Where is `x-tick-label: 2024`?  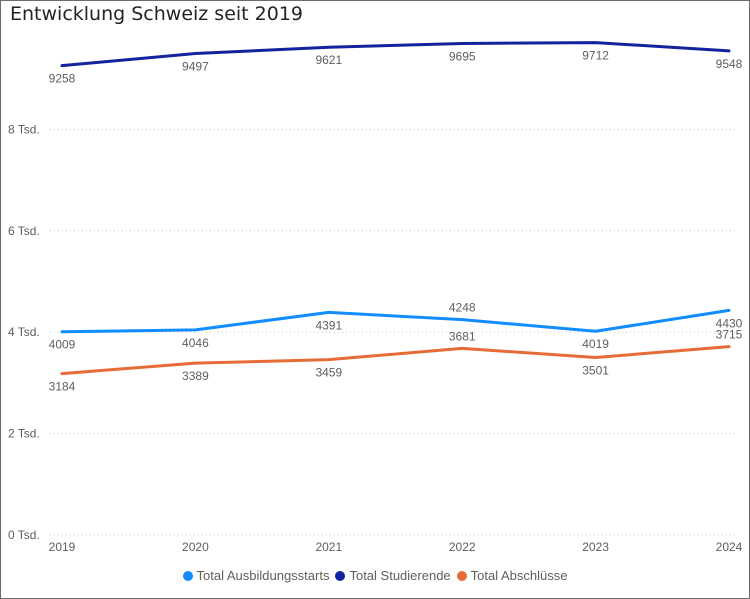
x-tick-label: 2024 is located at coordinates (729, 547).